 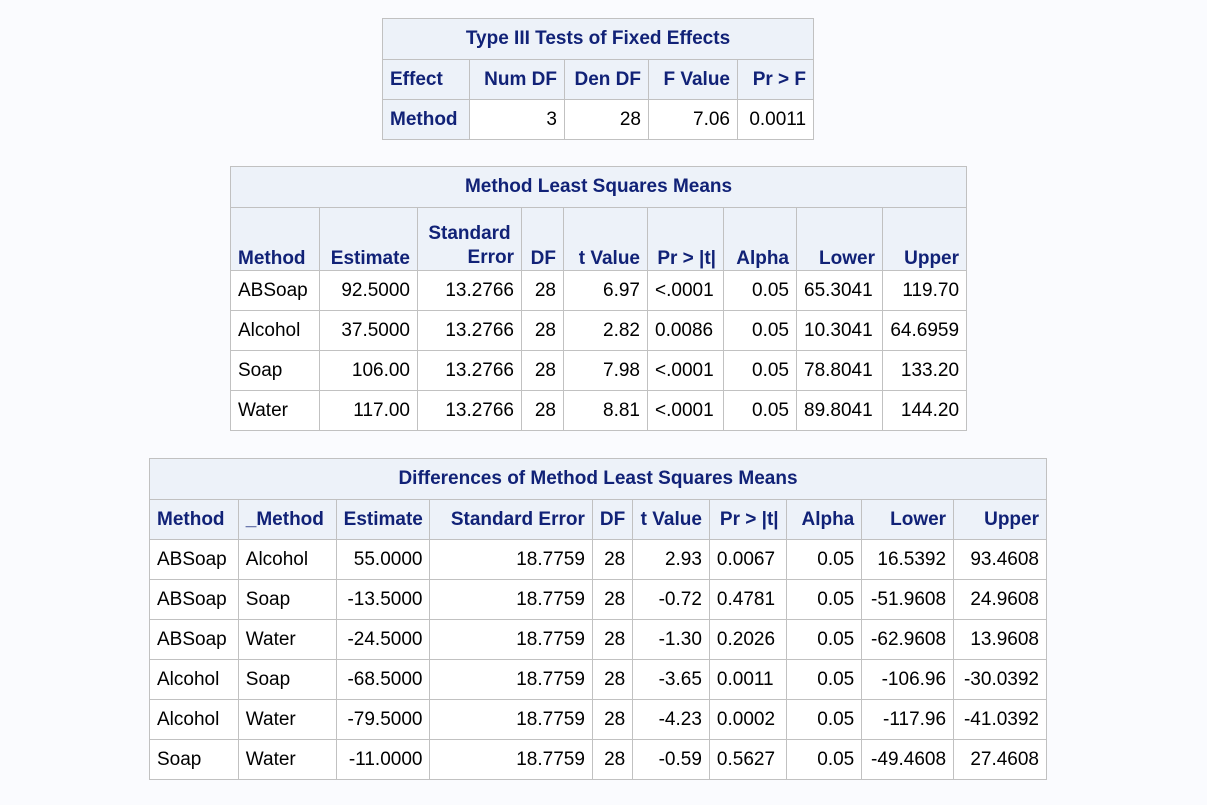 What do you see at coordinates (671, 719) in the screenshot?
I see `table-cell: -4.23` at bounding box center [671, 719].